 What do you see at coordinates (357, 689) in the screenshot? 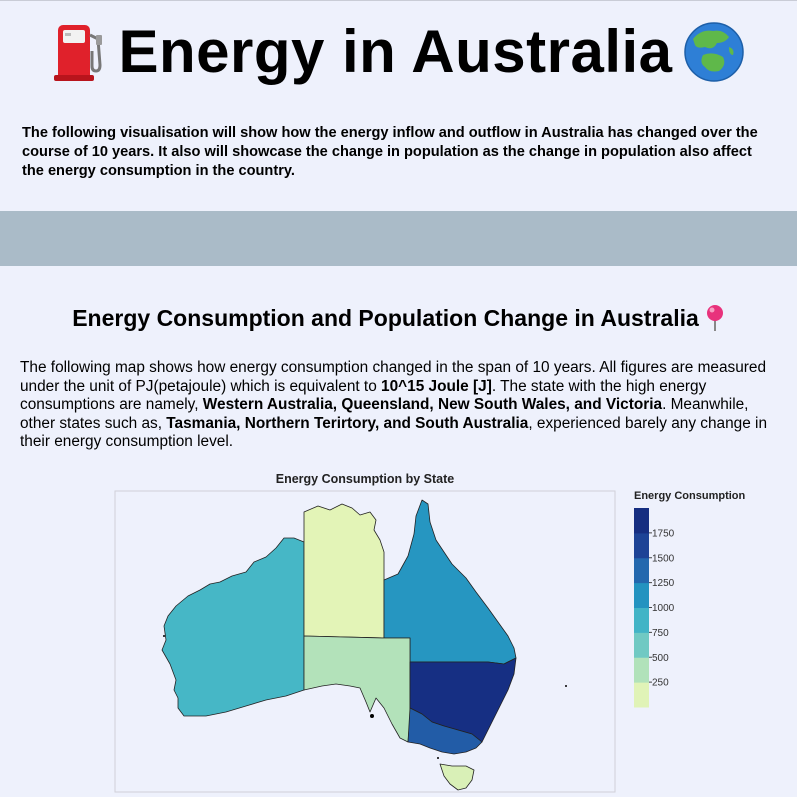
I see `region-south-australia` at bounding box center [357, 689].